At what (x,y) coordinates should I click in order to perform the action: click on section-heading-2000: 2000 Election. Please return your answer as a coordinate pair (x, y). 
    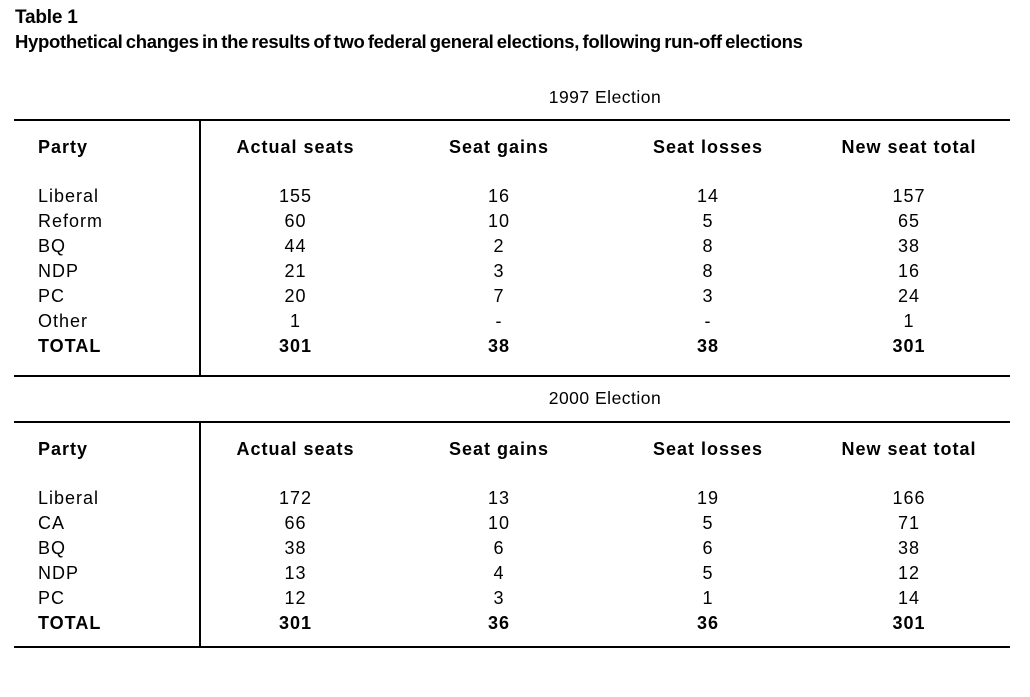
    Looking at the image, I should click on (605, 398).